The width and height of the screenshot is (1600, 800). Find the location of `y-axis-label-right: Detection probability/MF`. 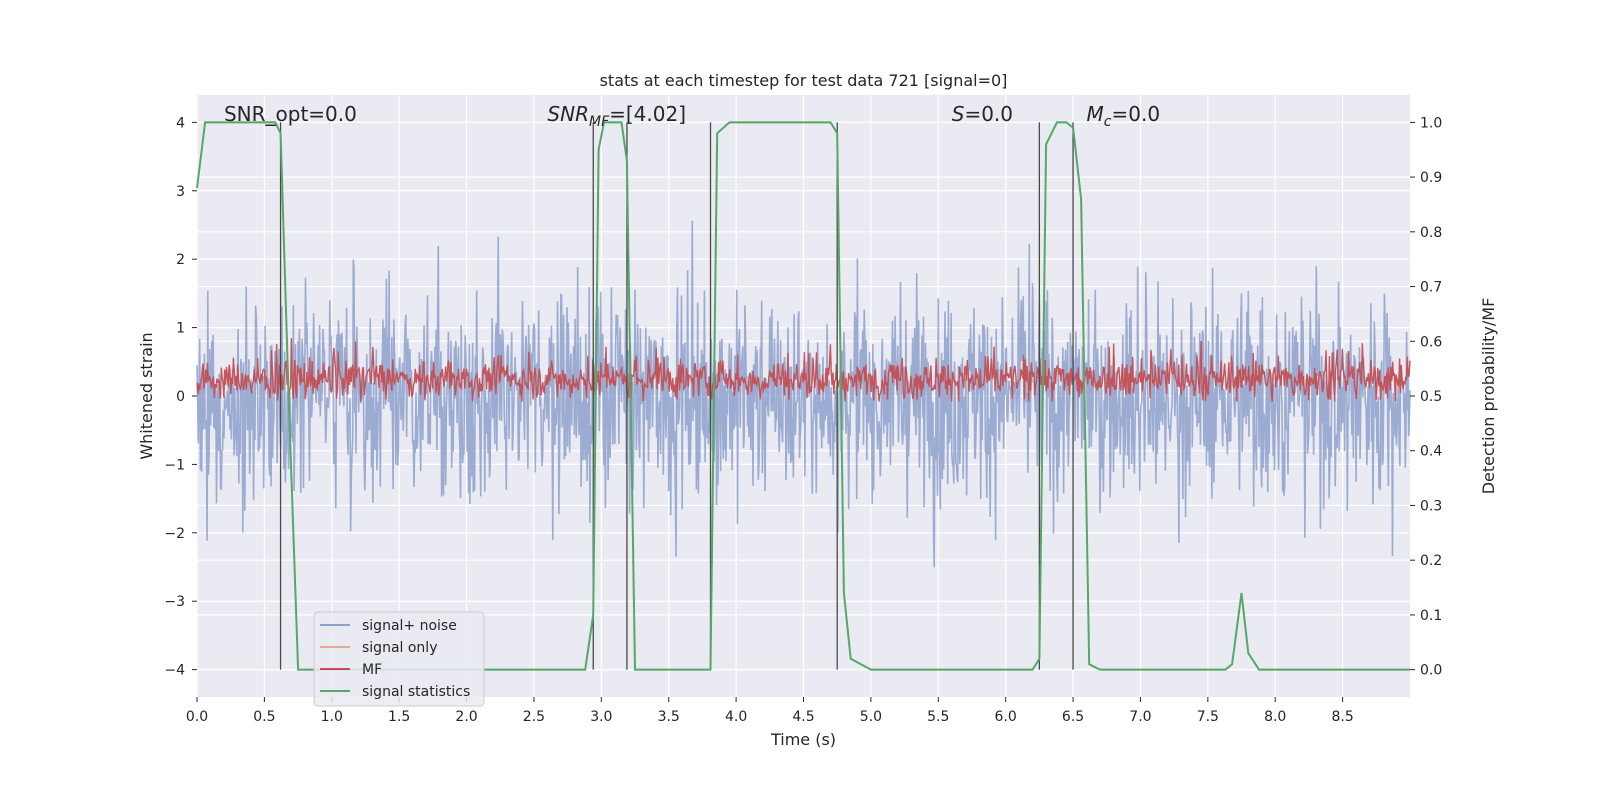

y-axis-label-right: Detection probability/MF is located at coordinates (1488, 396).